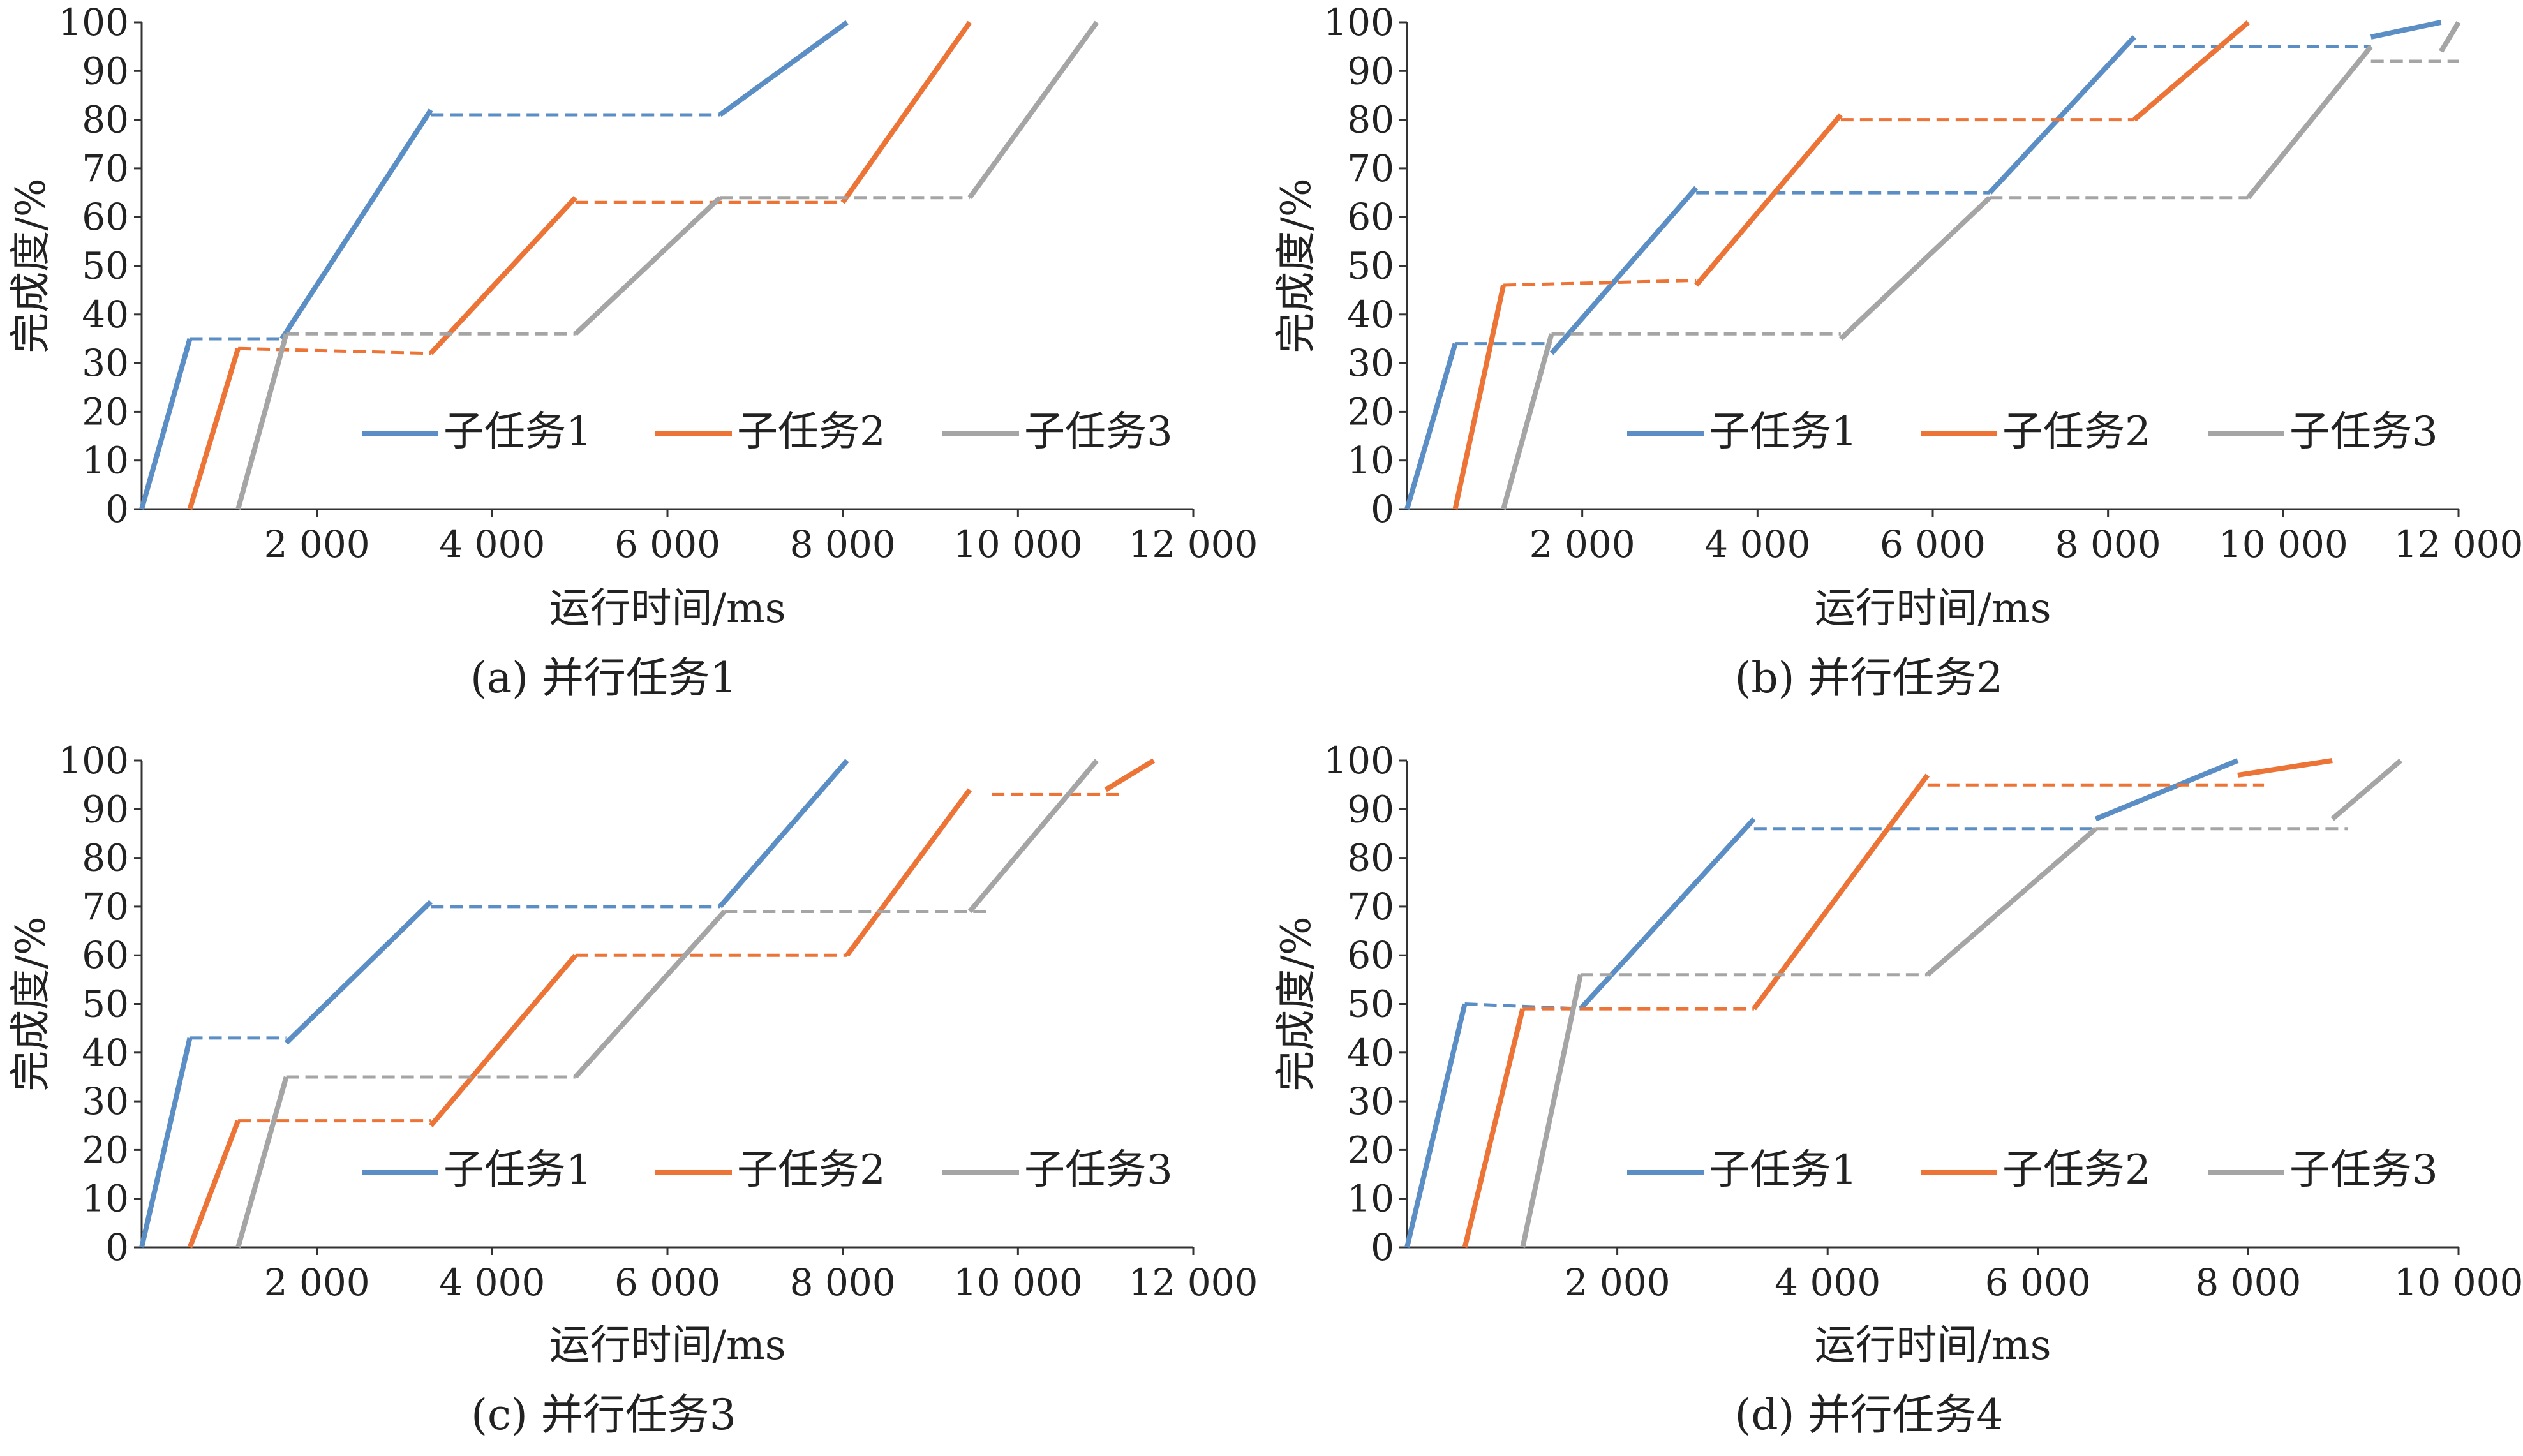 This screenshot has width=2523, height=1456. I want to click on chart-caption: (d) 并行任务4, so click(1869, 1414).